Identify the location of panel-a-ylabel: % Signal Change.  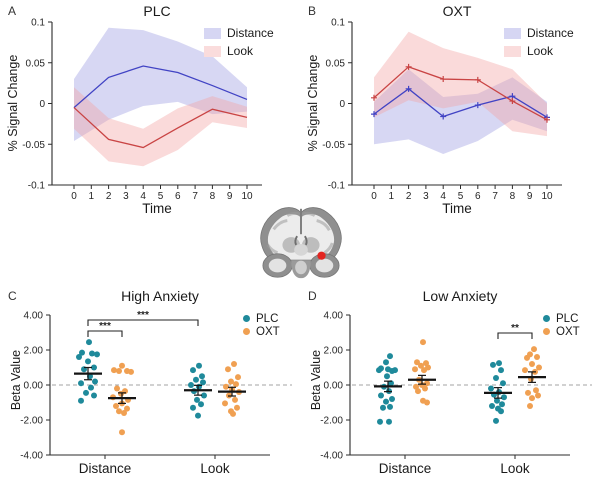
(13, 103).